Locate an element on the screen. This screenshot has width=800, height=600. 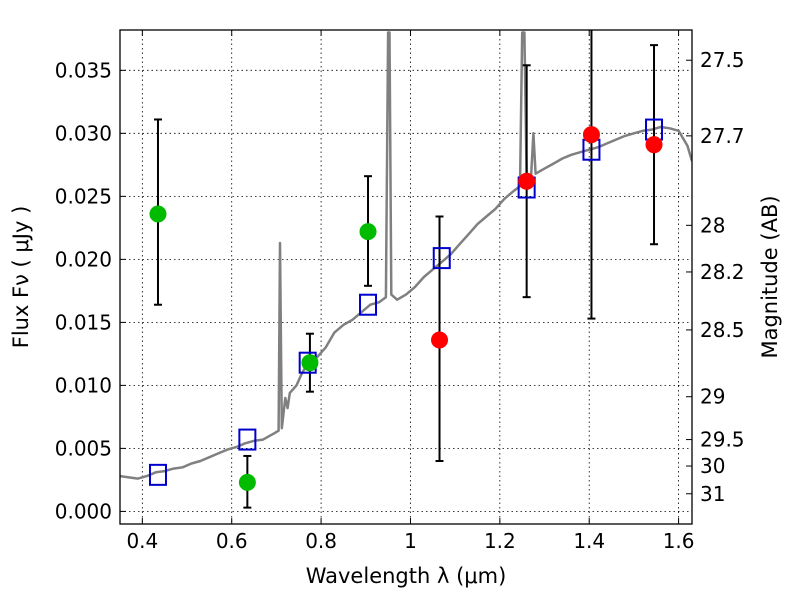
magnitude-tick-label: 31 is located at coordinates (712, 494).